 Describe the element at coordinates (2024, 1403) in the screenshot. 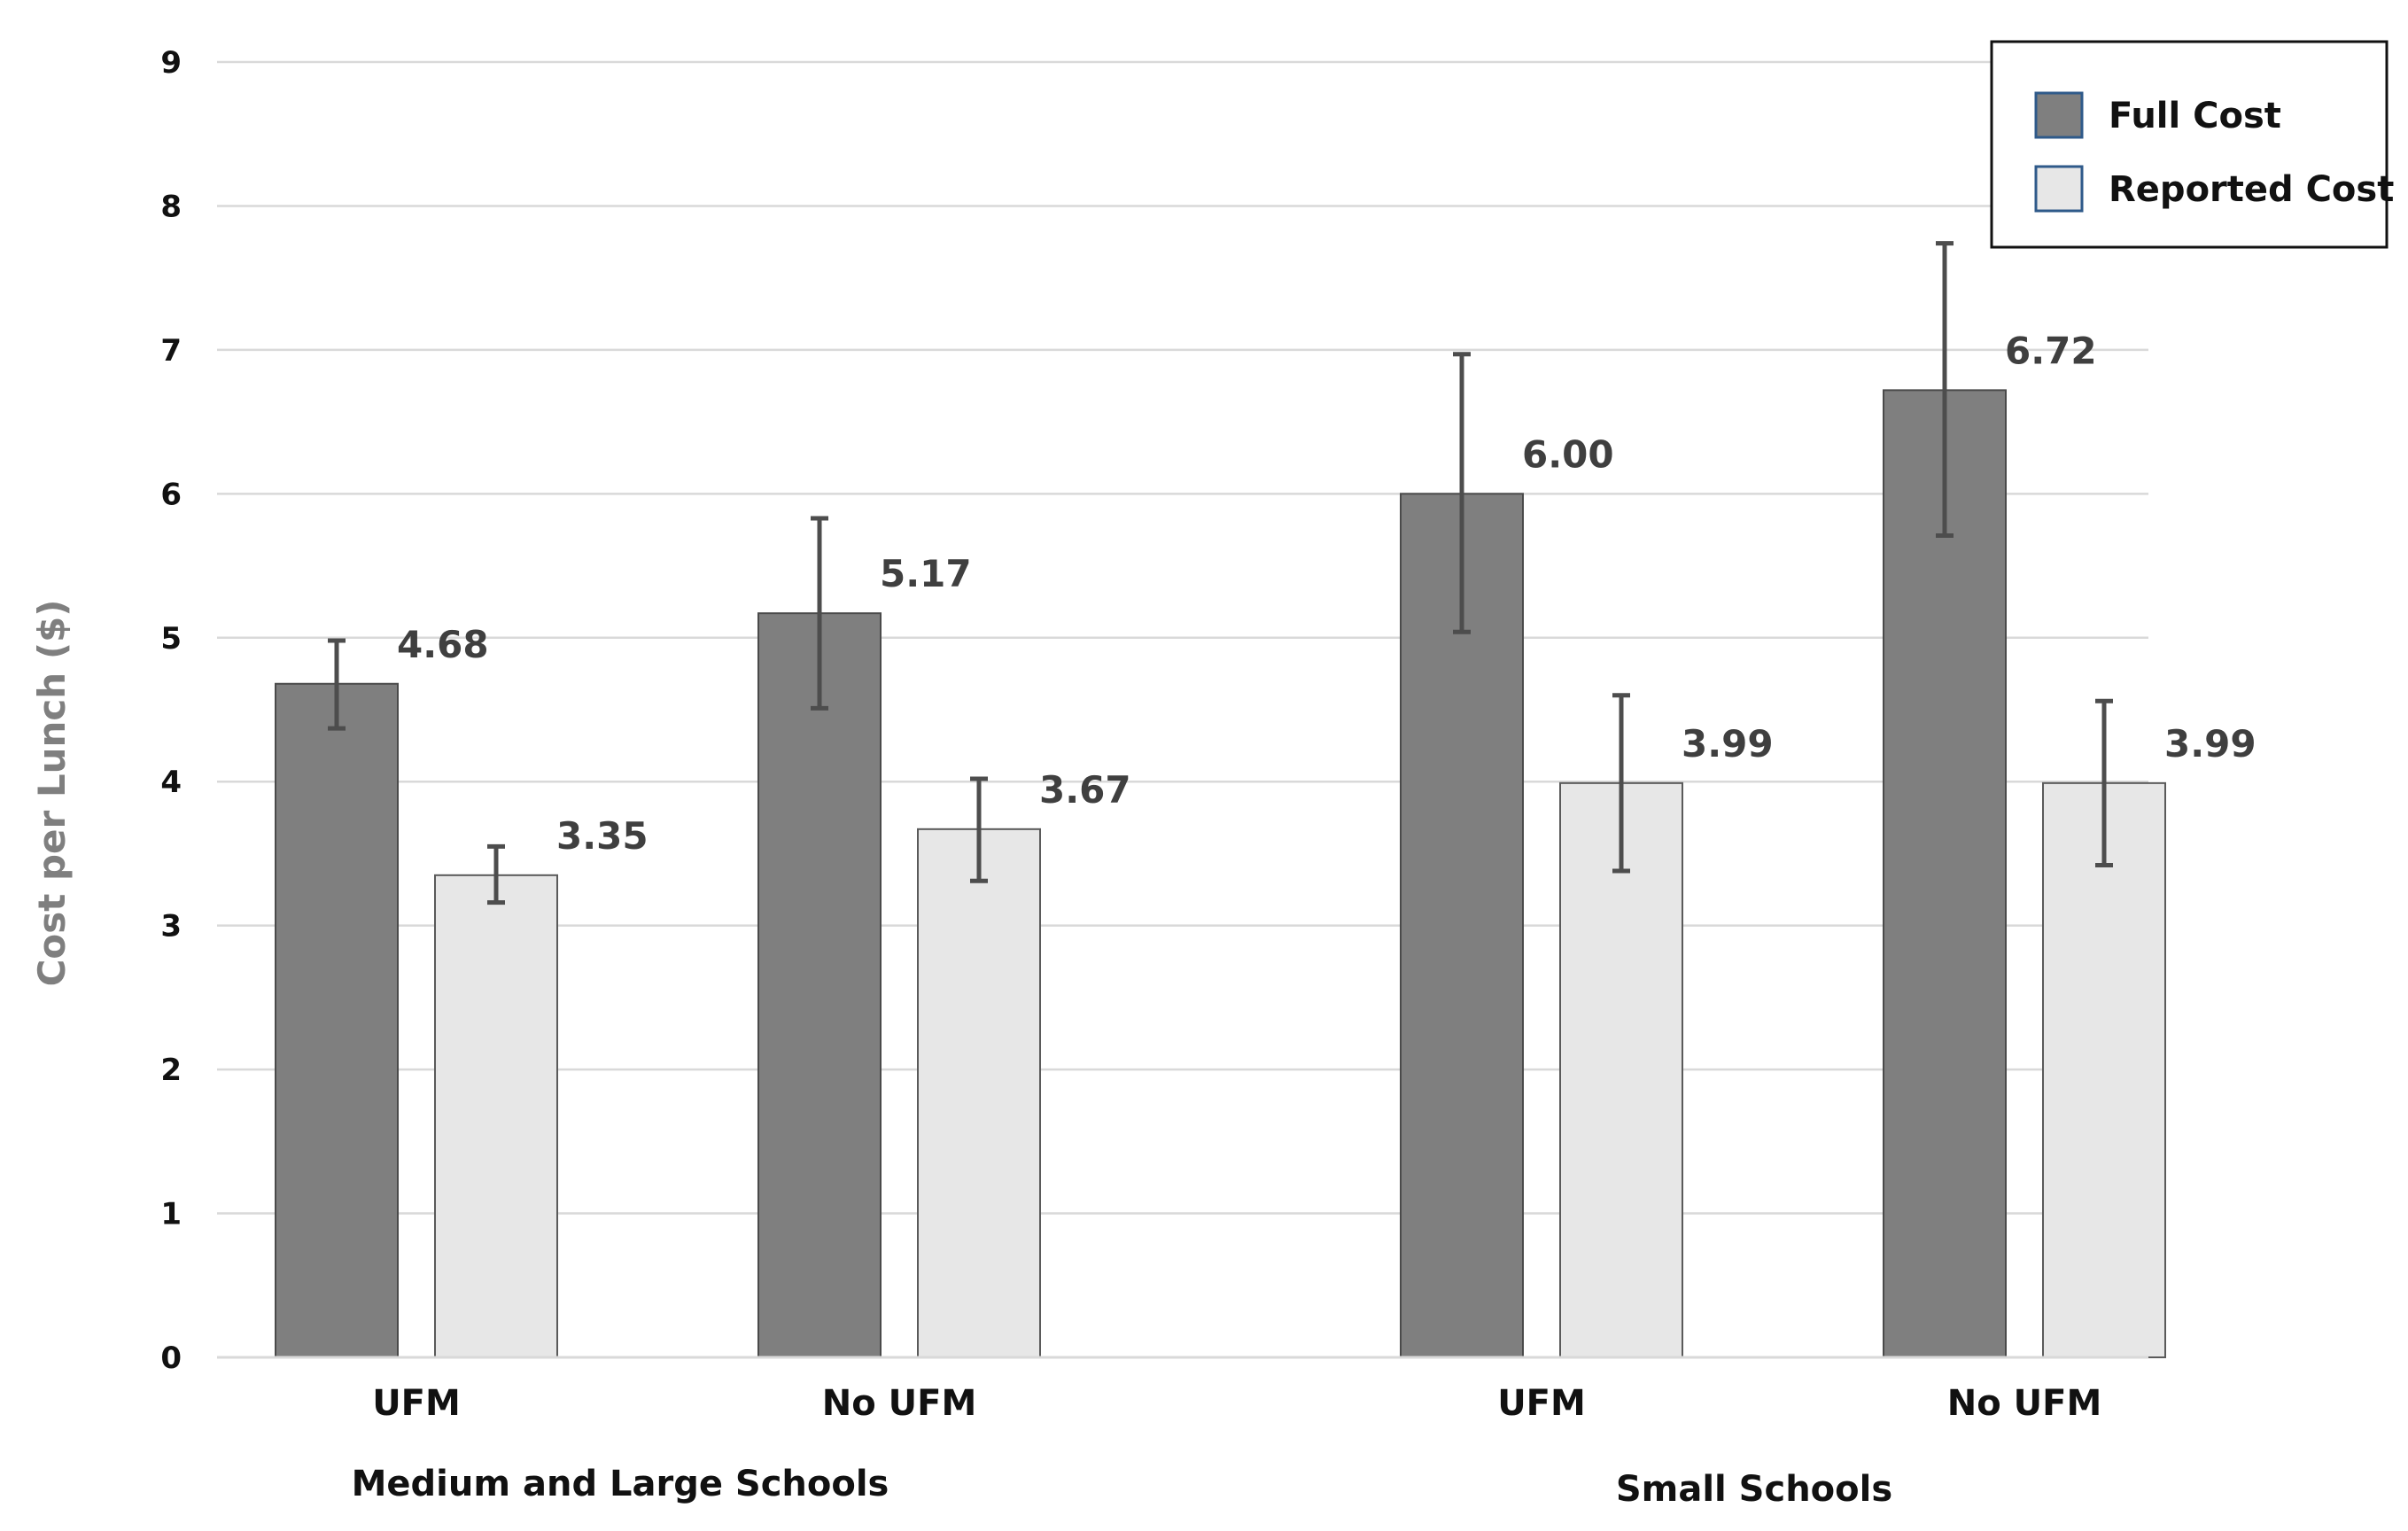

I see `x-category-label-4: No UFM` at that location.